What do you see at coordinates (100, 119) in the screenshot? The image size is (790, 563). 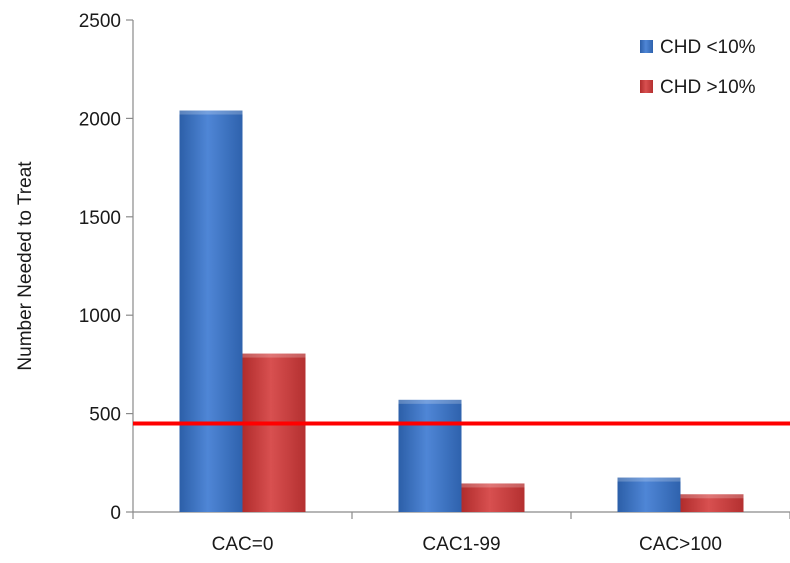 I see `y-tick-label: 2000` at bounding box center [100, 119].